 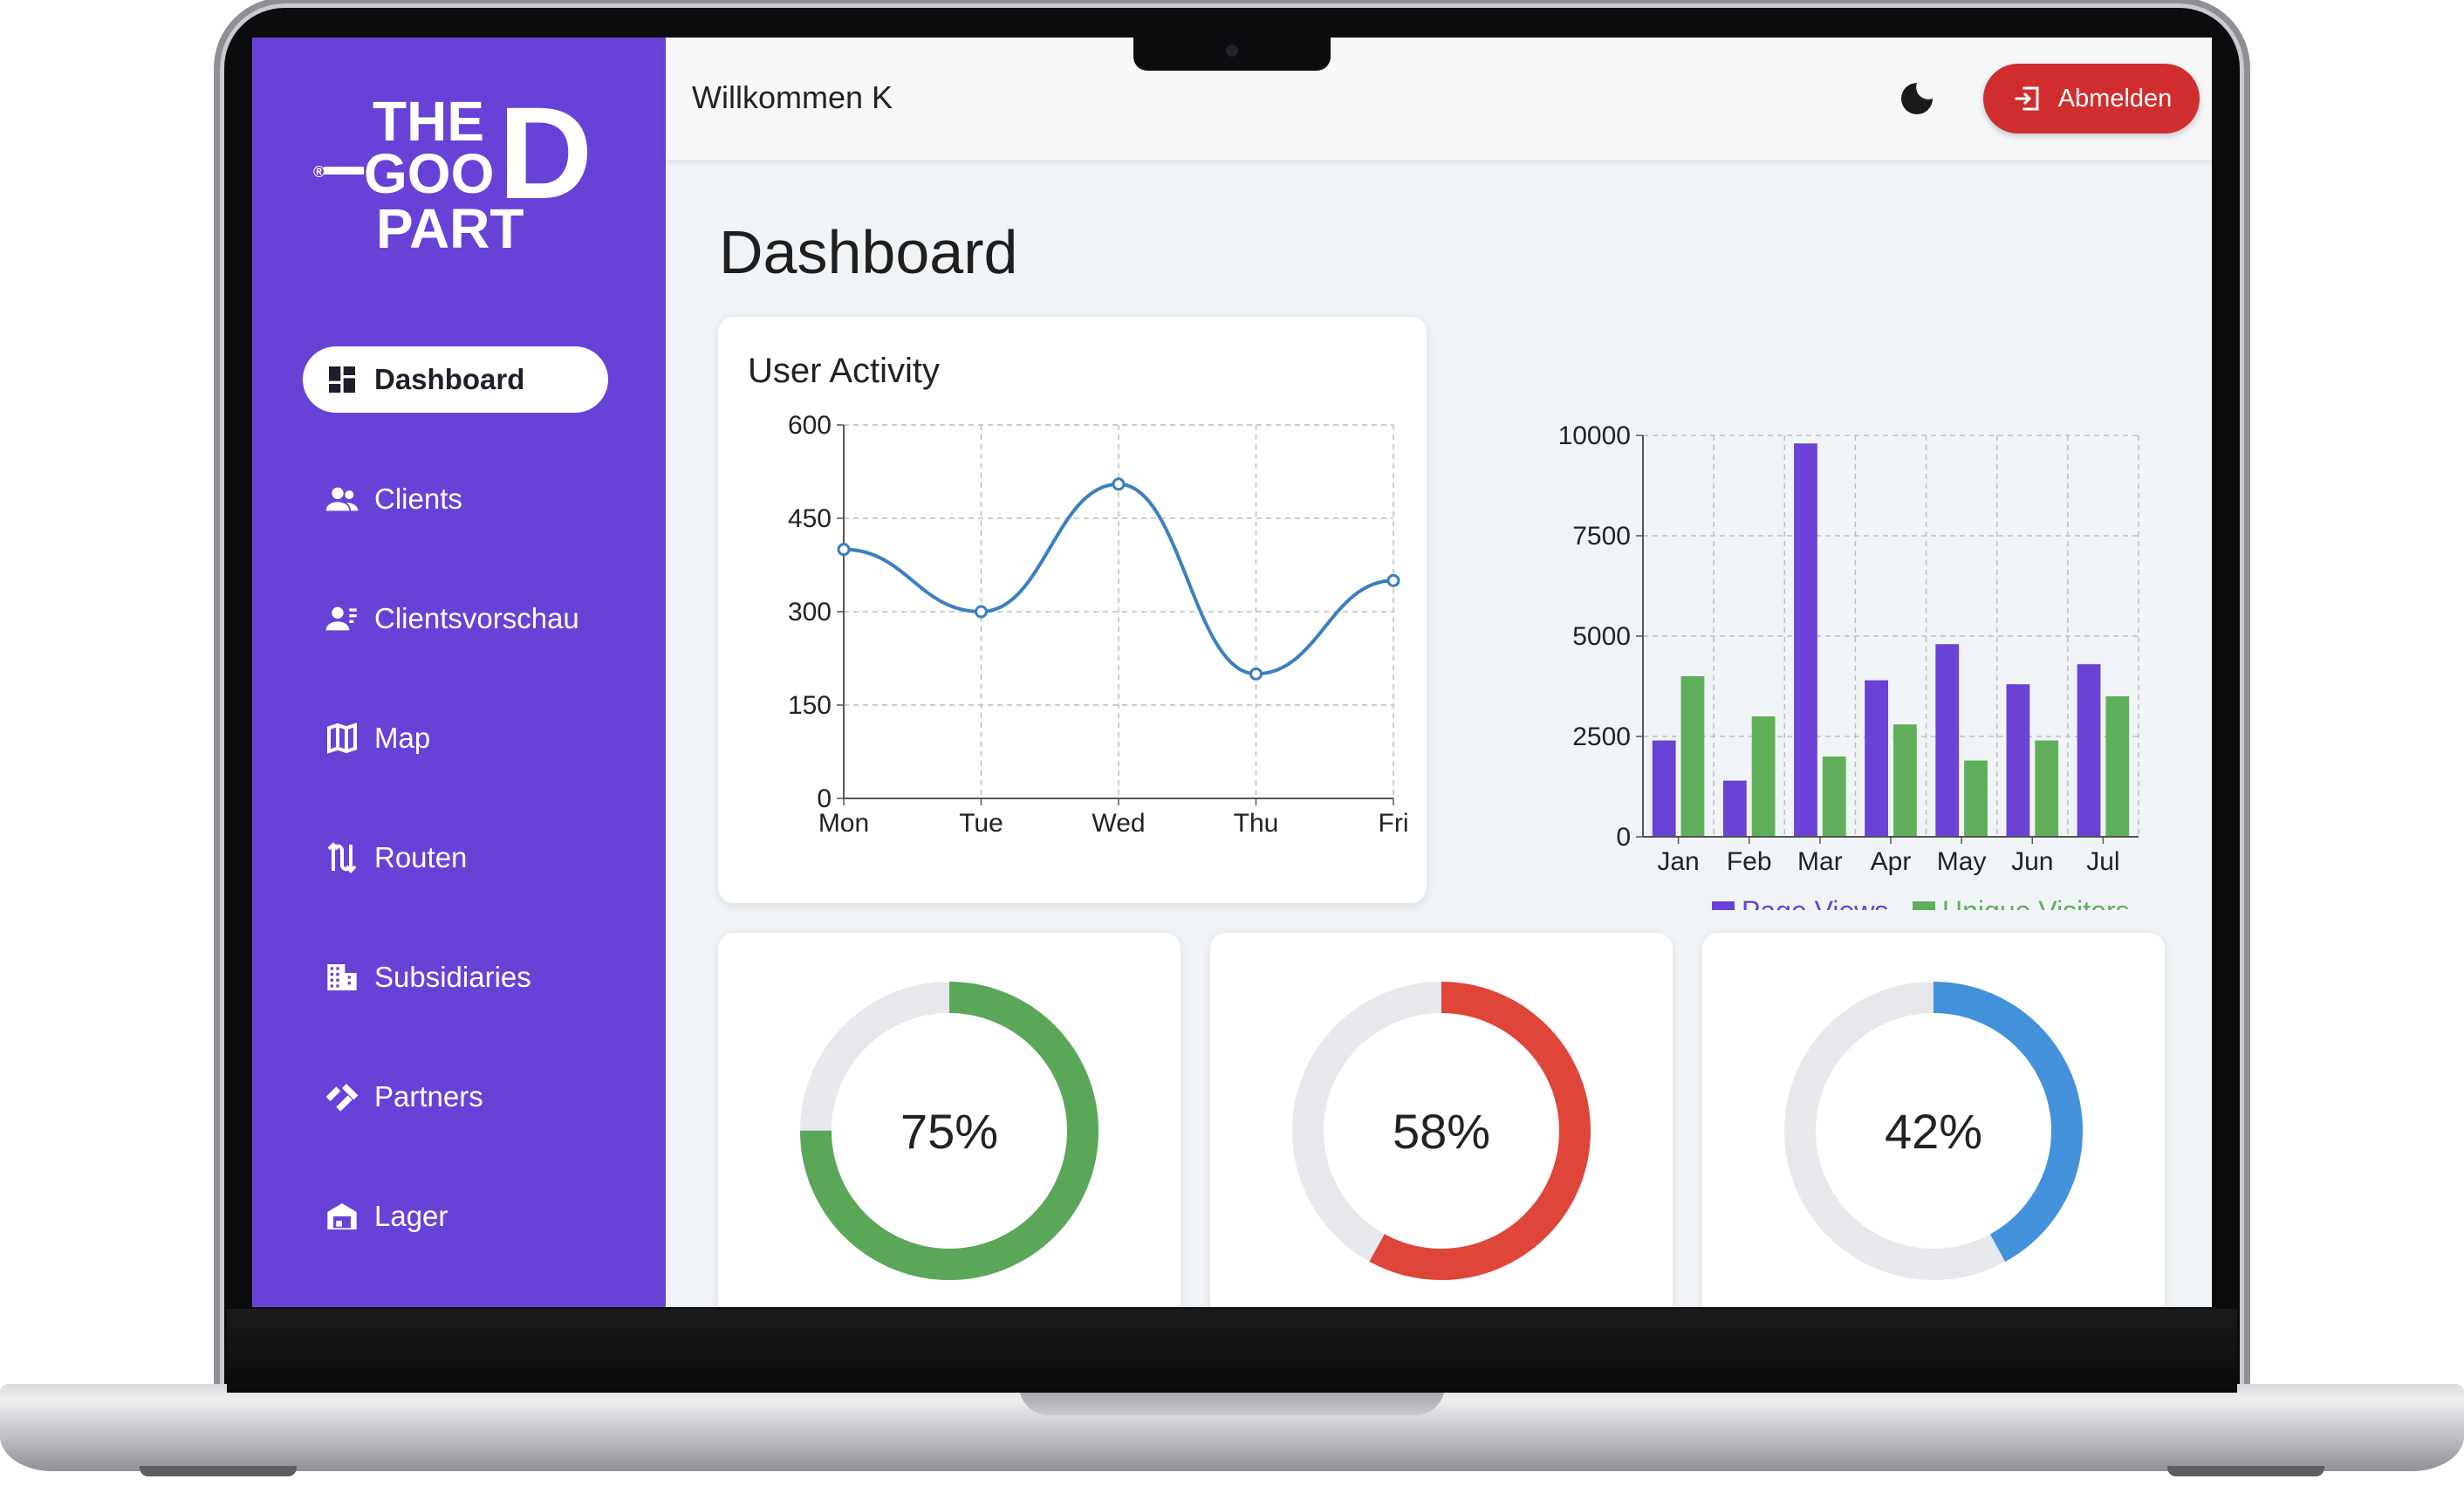 What do you see at coordinates (2102, 861) in the screenshot?
I see `x-tick-label: Jul` at bounding box center [2102, 861].